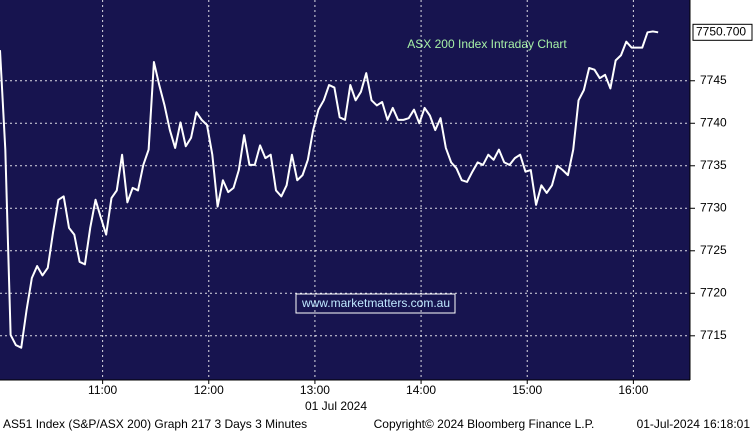 Image resolution: width=753 pixels, height=433 pixels. I want to click on y-tick-label: 7725, so click(713, 250).